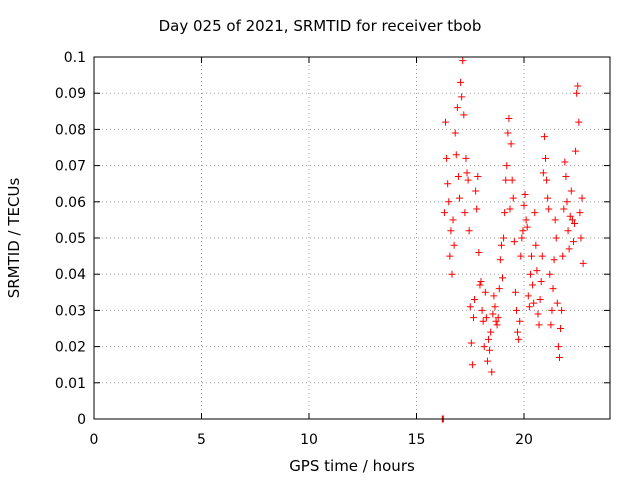 The width and height of the screenshot is (640, 480). What do you see at coordinates (70, 311) in the screenshot?
I see `y-tick-label: 0.03` at bounding box center [70, 311].